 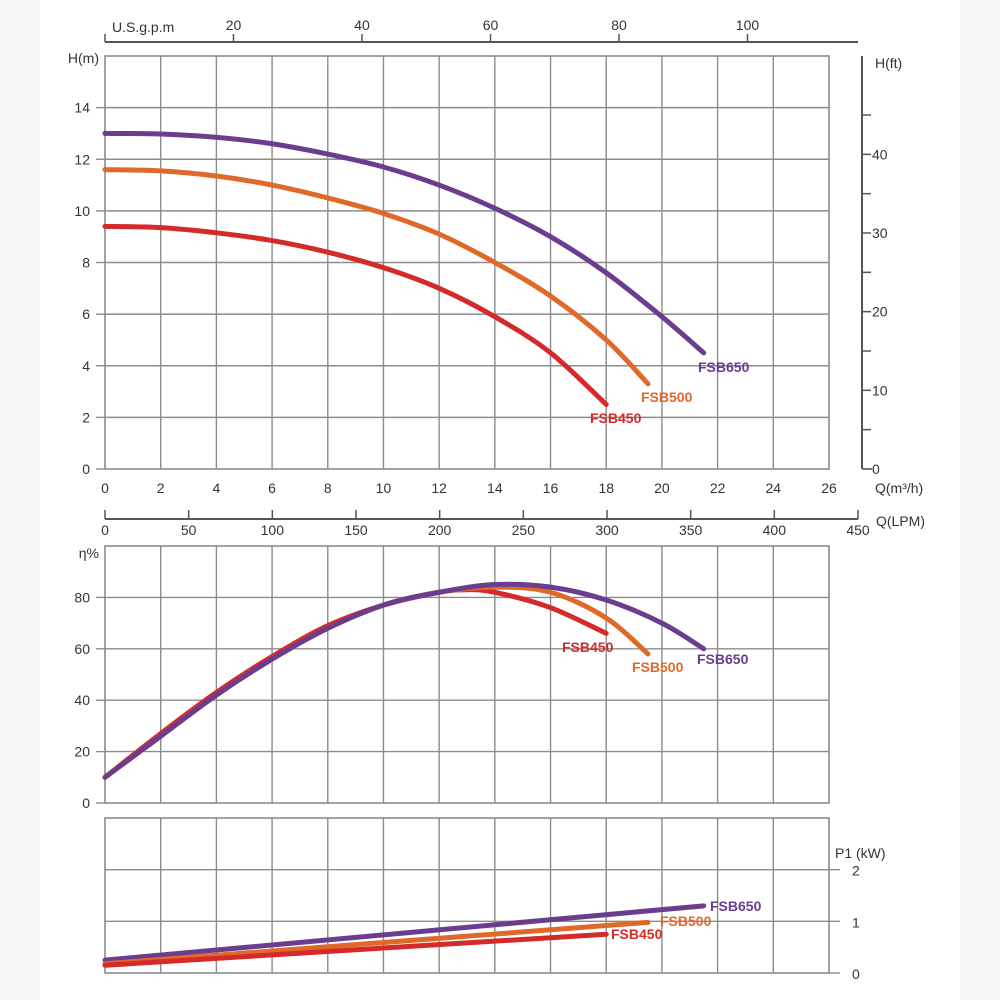 What do you see at coordinates (362, 25) in the screenshot?
I see `top-tick-label: 40` at bounding box center [362, 25].